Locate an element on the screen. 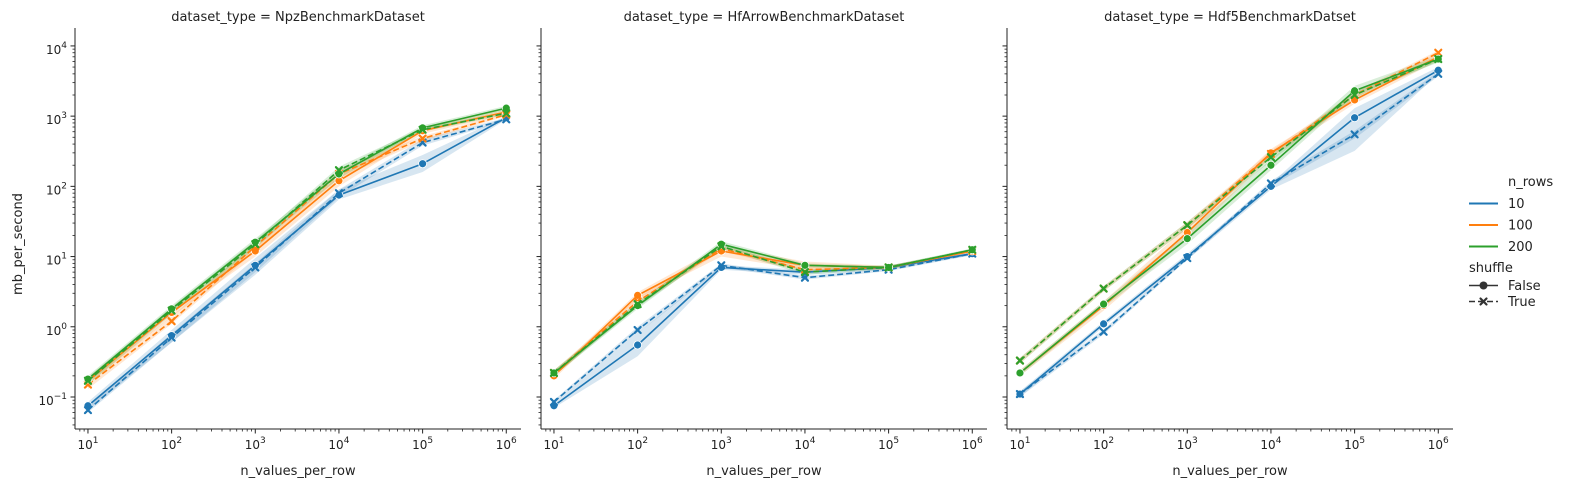 This screenshot has width=1589, height=494. series-line-n10-shuffle-true is located at coordinates (763, 327).